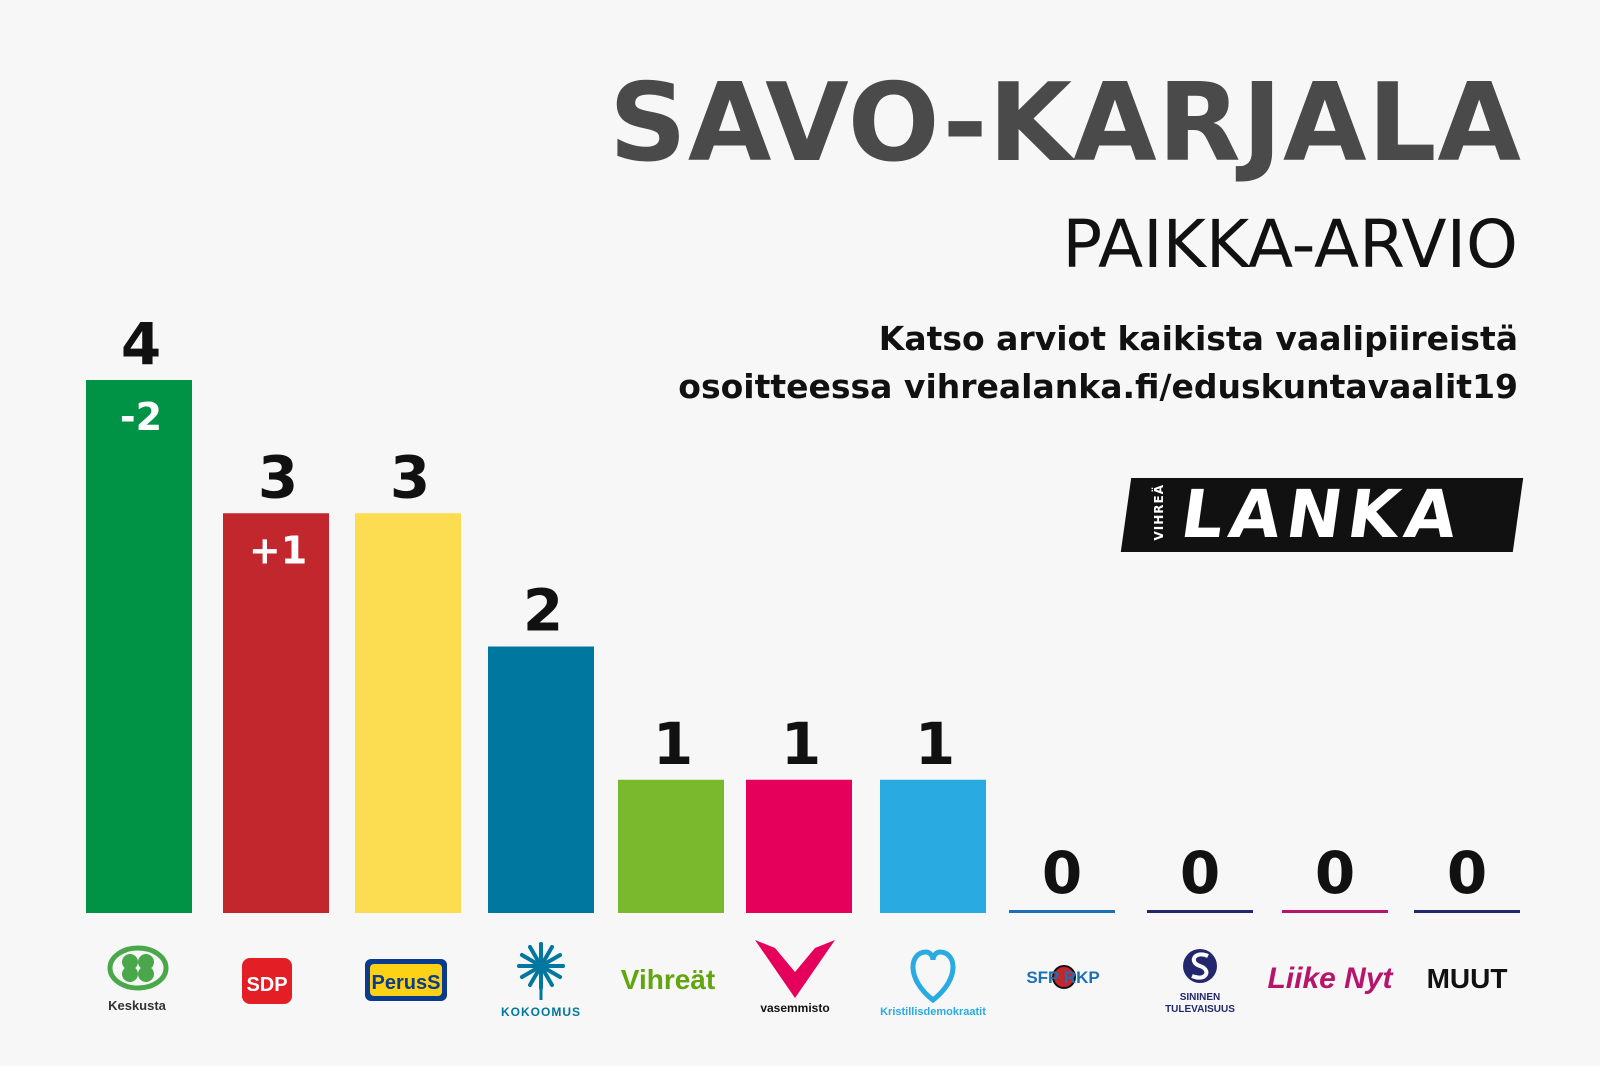 Image resolution: width=1600 pixels, height=1066 pixels. I want to click on party-name-label: vasemmisto, so click(794, 1008).